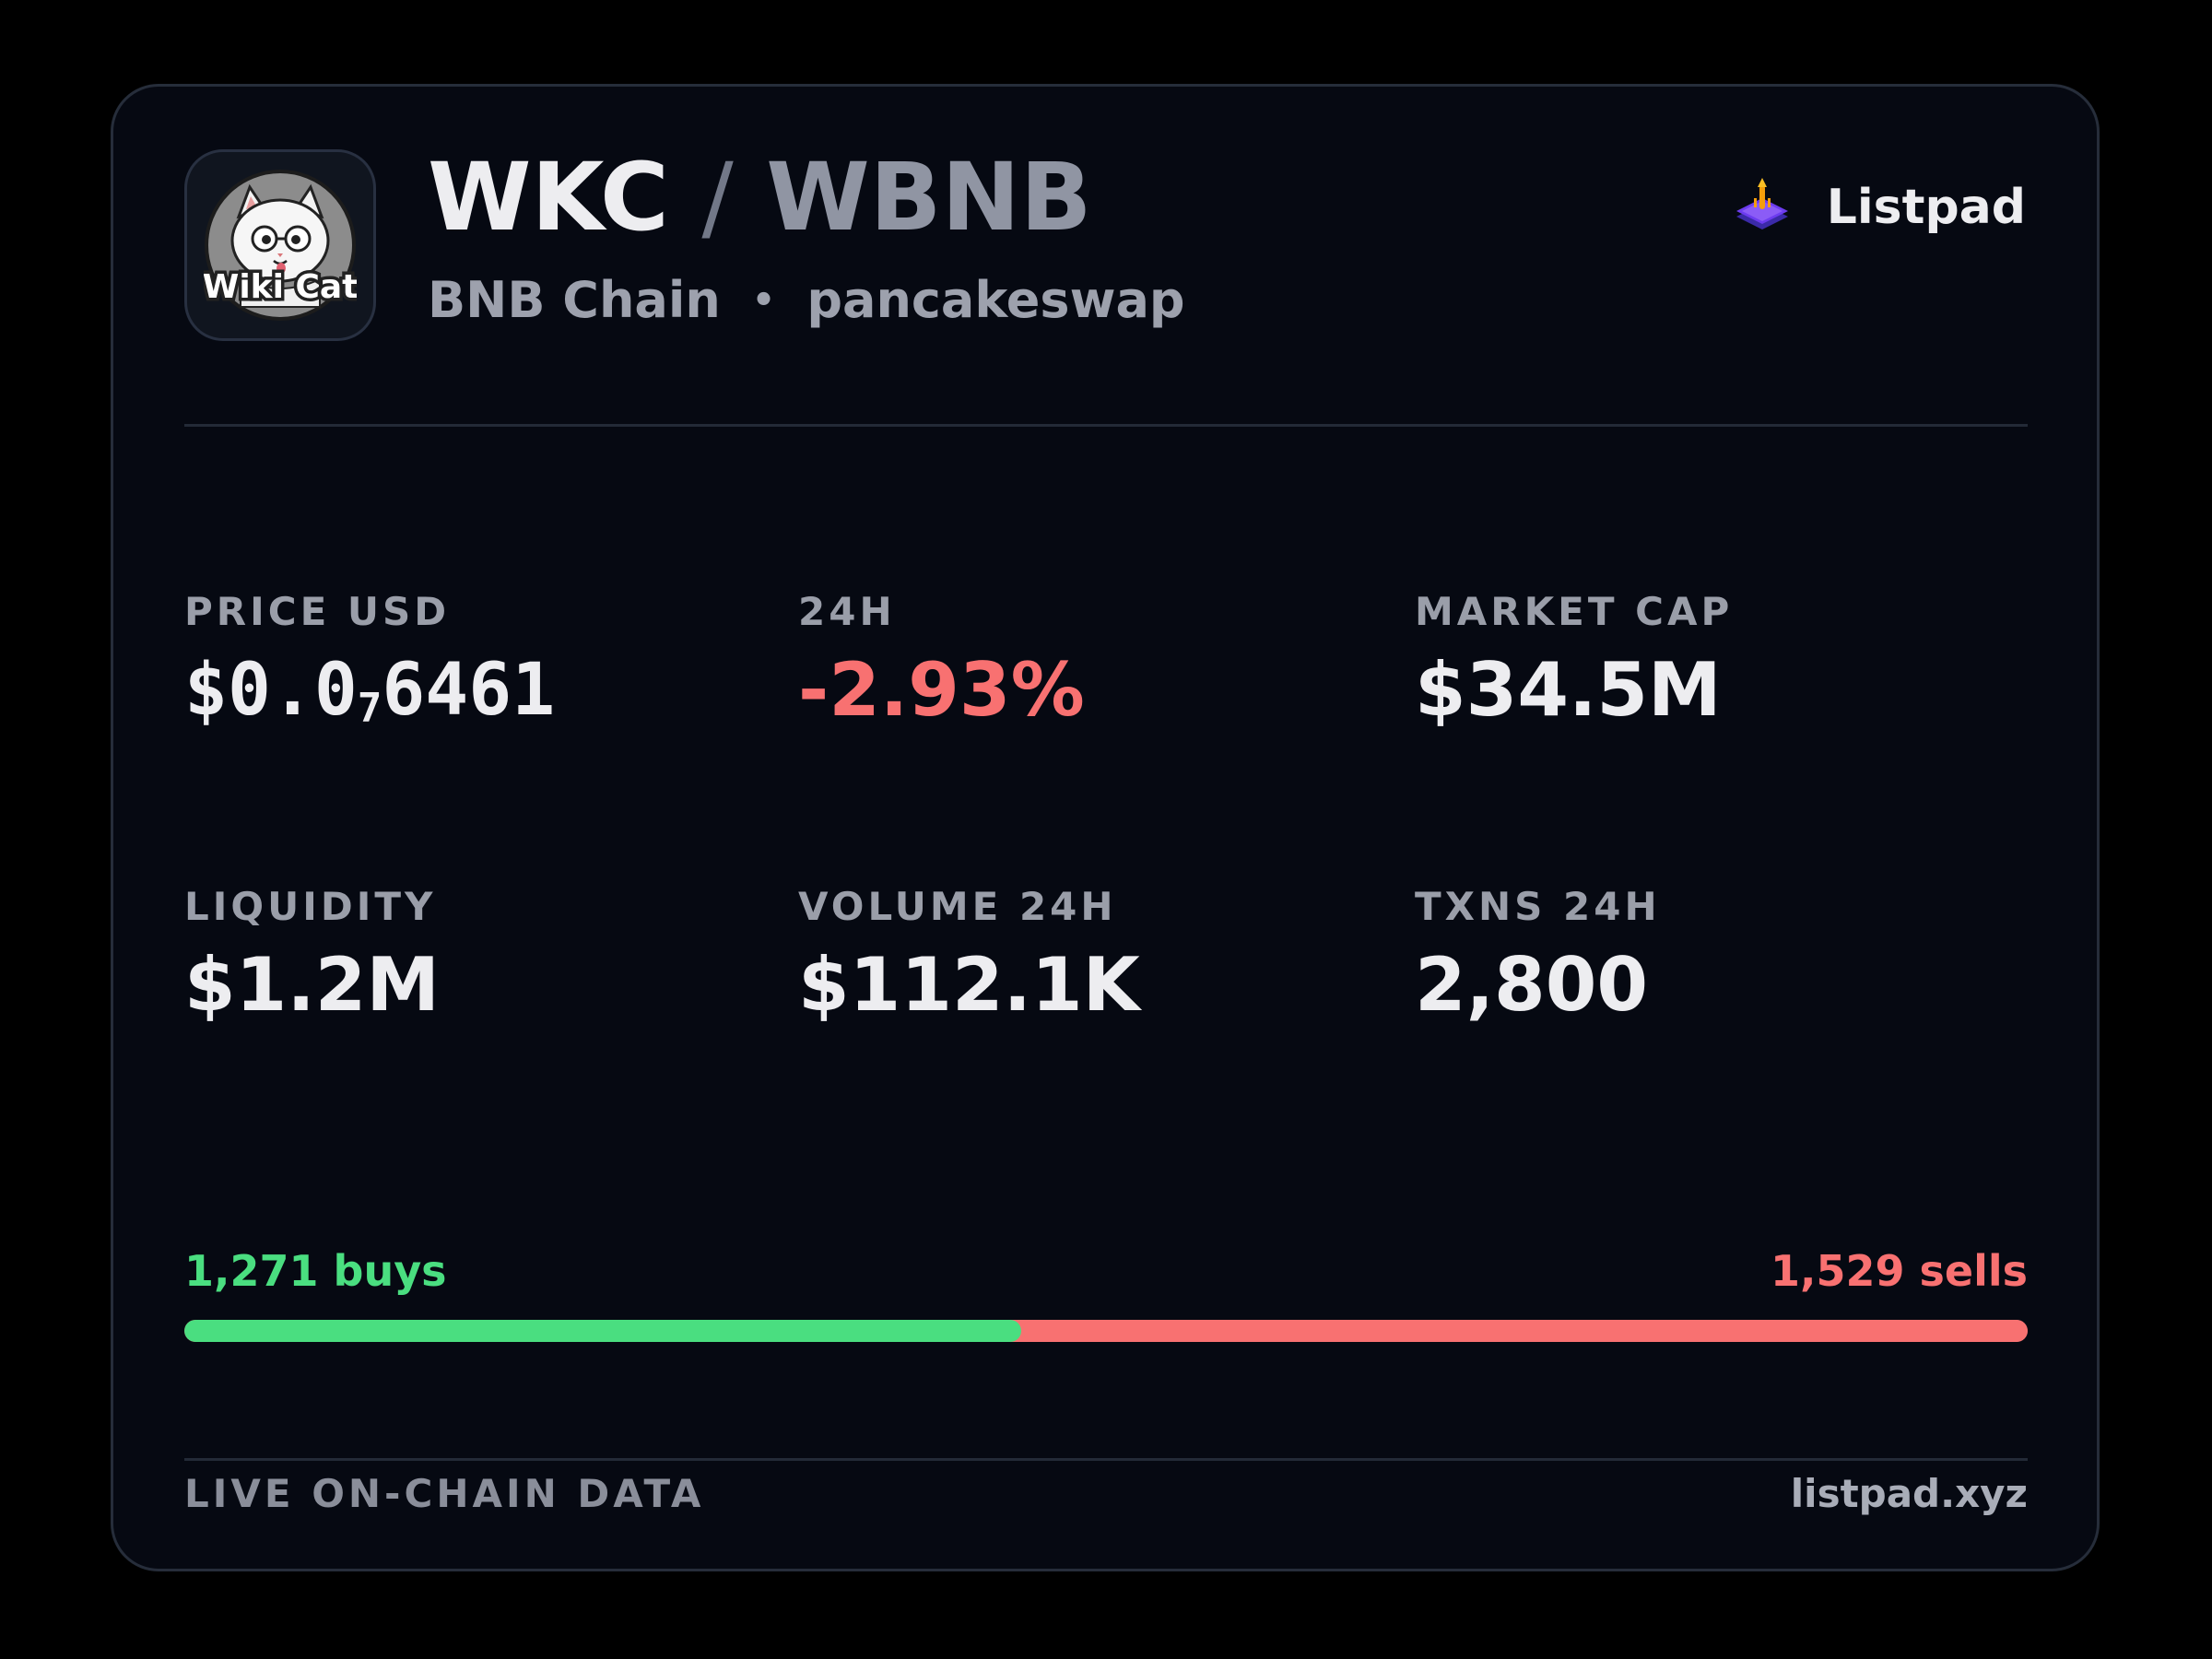 The image size is (2212, 1659). Describe the element at coordinates (929, 198) in the screenshot. I see `quote-symbol: WBNB` at that location.